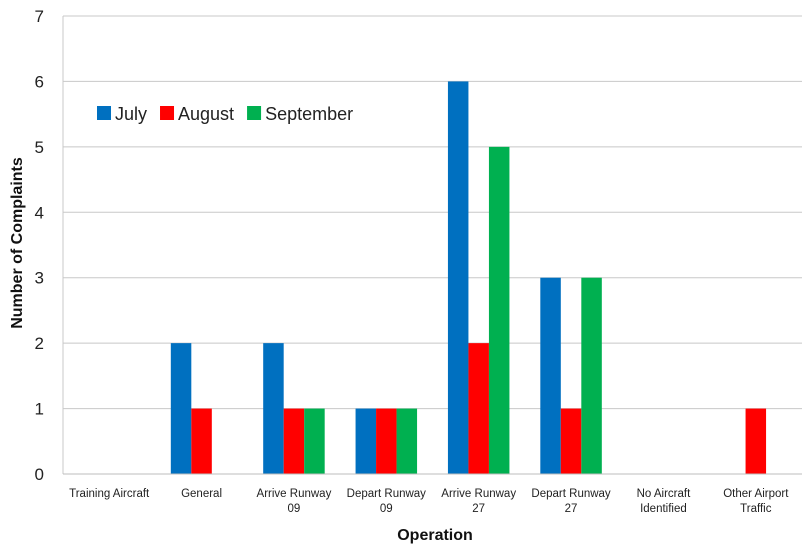 The height and width of the screenshot is (546, 806). I want to click on x-tick-label: Traffic, so click(756, 509).